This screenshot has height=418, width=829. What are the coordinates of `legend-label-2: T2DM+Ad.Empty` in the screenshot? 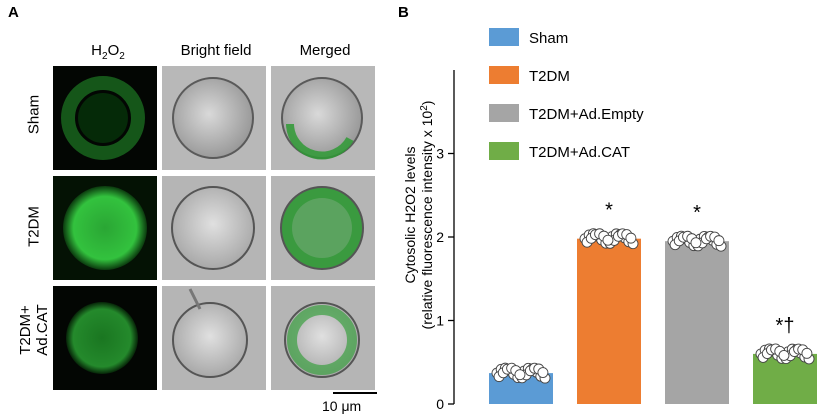 It's located at (586, 114).